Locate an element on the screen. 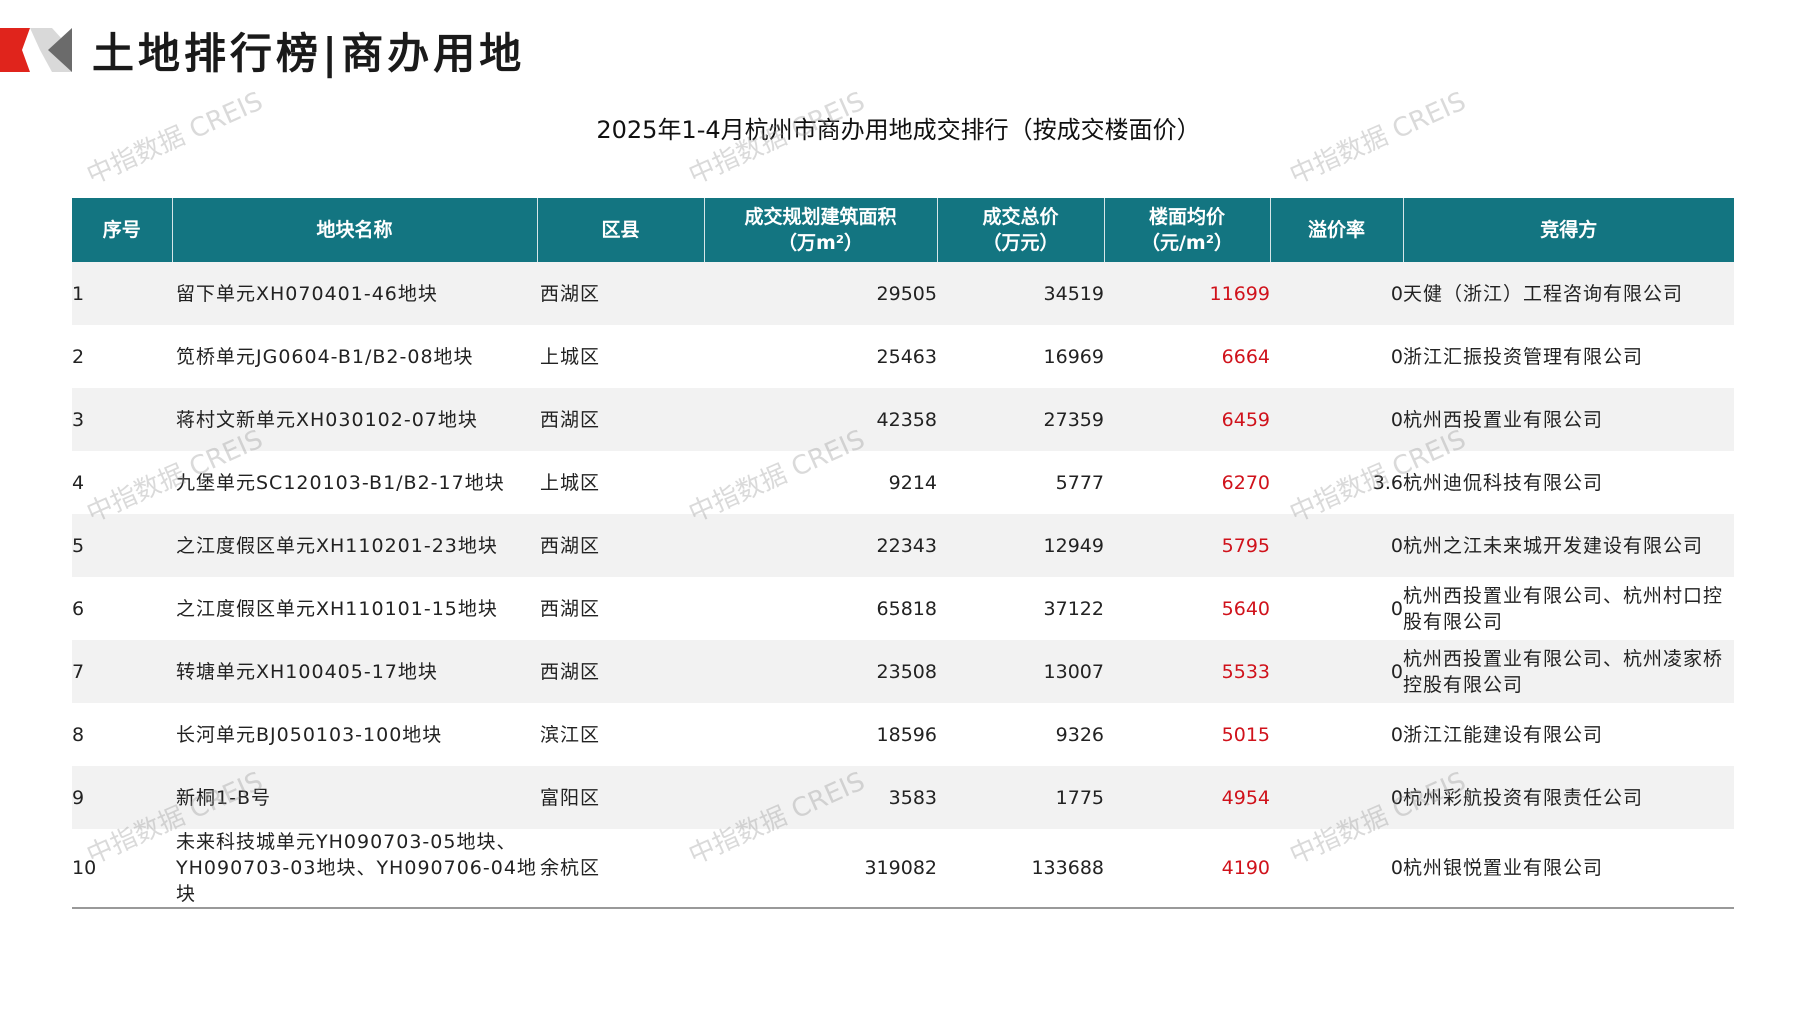 The image size is (1797, 1010). cell-plot-name: 之江度假区单元XH110201-23地块 is located at coordinates (354, 545).